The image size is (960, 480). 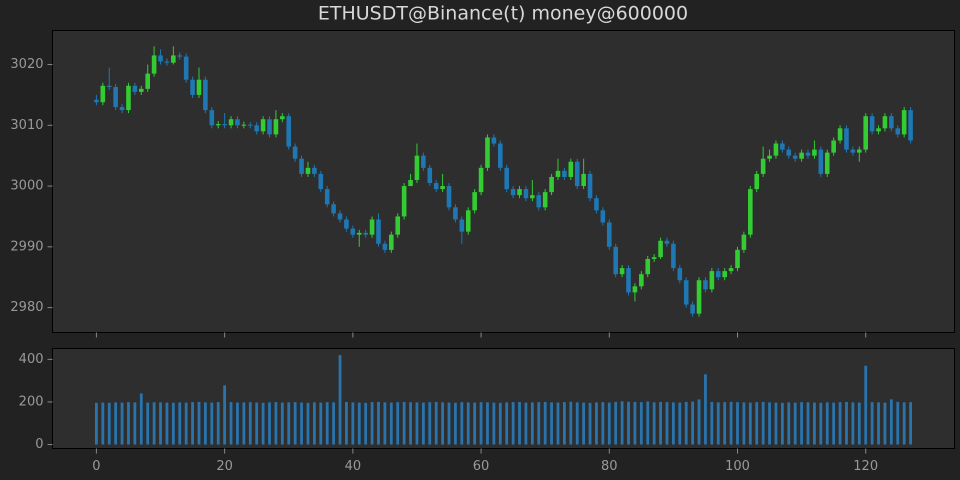 What do you see at coordinates (503, 14) in the screenshot?
I see `chart-title: ETHUSDT@Binance(t) money@600000` at bounding box center [503, 14].